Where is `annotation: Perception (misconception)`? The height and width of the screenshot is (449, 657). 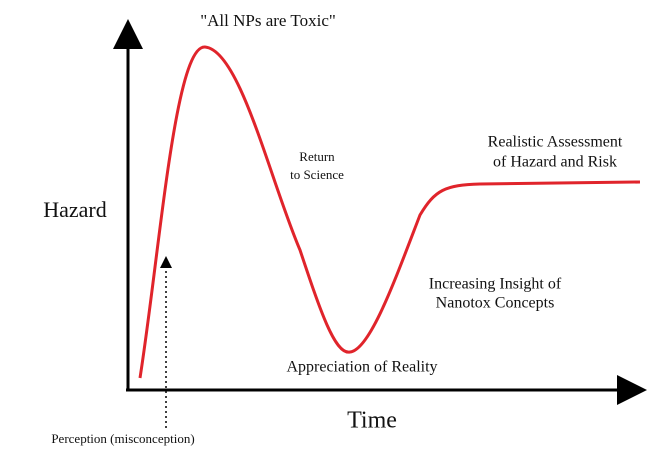
annotation: Perception (misconception) is located at coordinates (122, 438).